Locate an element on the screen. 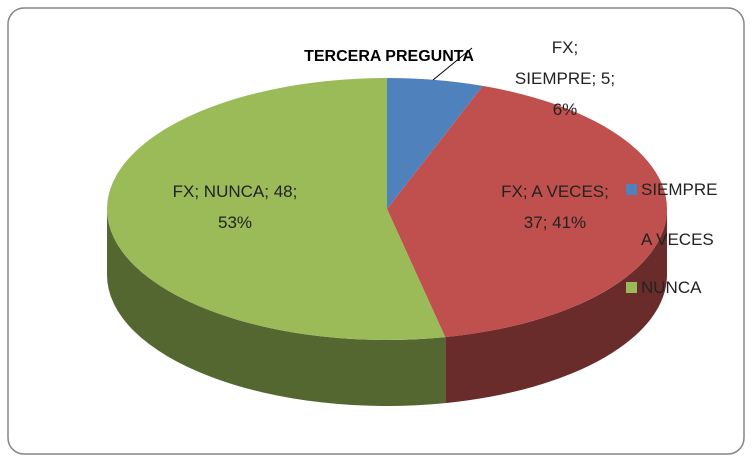 The width and height of the screenshot is (752, 462). pie-slice is located at coordinates (435, 143).